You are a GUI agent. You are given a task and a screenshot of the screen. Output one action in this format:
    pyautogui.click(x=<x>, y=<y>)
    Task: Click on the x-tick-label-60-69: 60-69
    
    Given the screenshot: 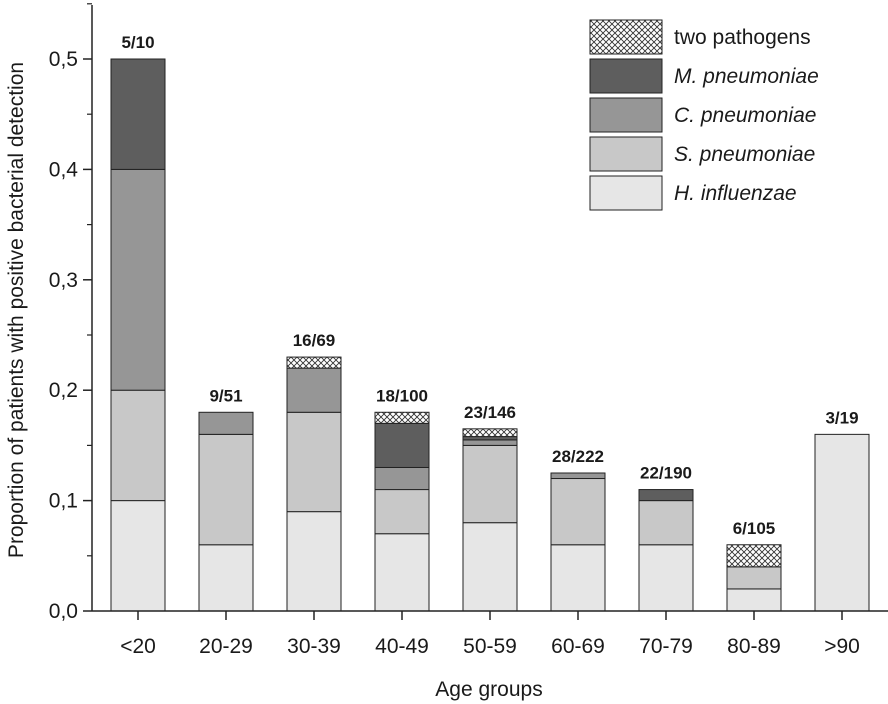 What is the action you would take?
    pyautogui.click(x=578, y=646)
    